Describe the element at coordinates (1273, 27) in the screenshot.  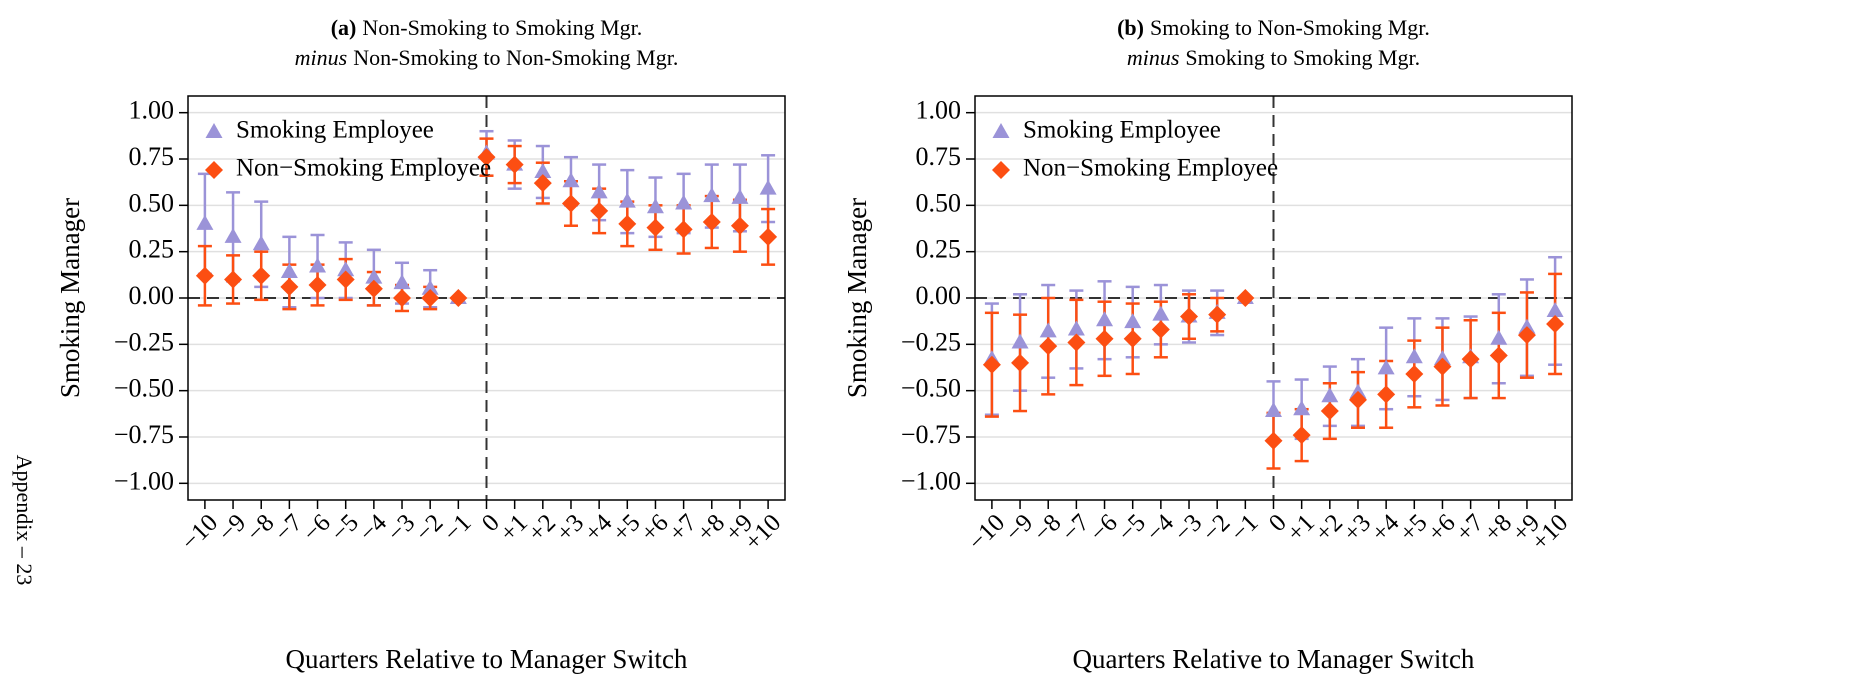
I see `chart-title: (b) Smoking to Non-Smoking Mgr.` at that location.